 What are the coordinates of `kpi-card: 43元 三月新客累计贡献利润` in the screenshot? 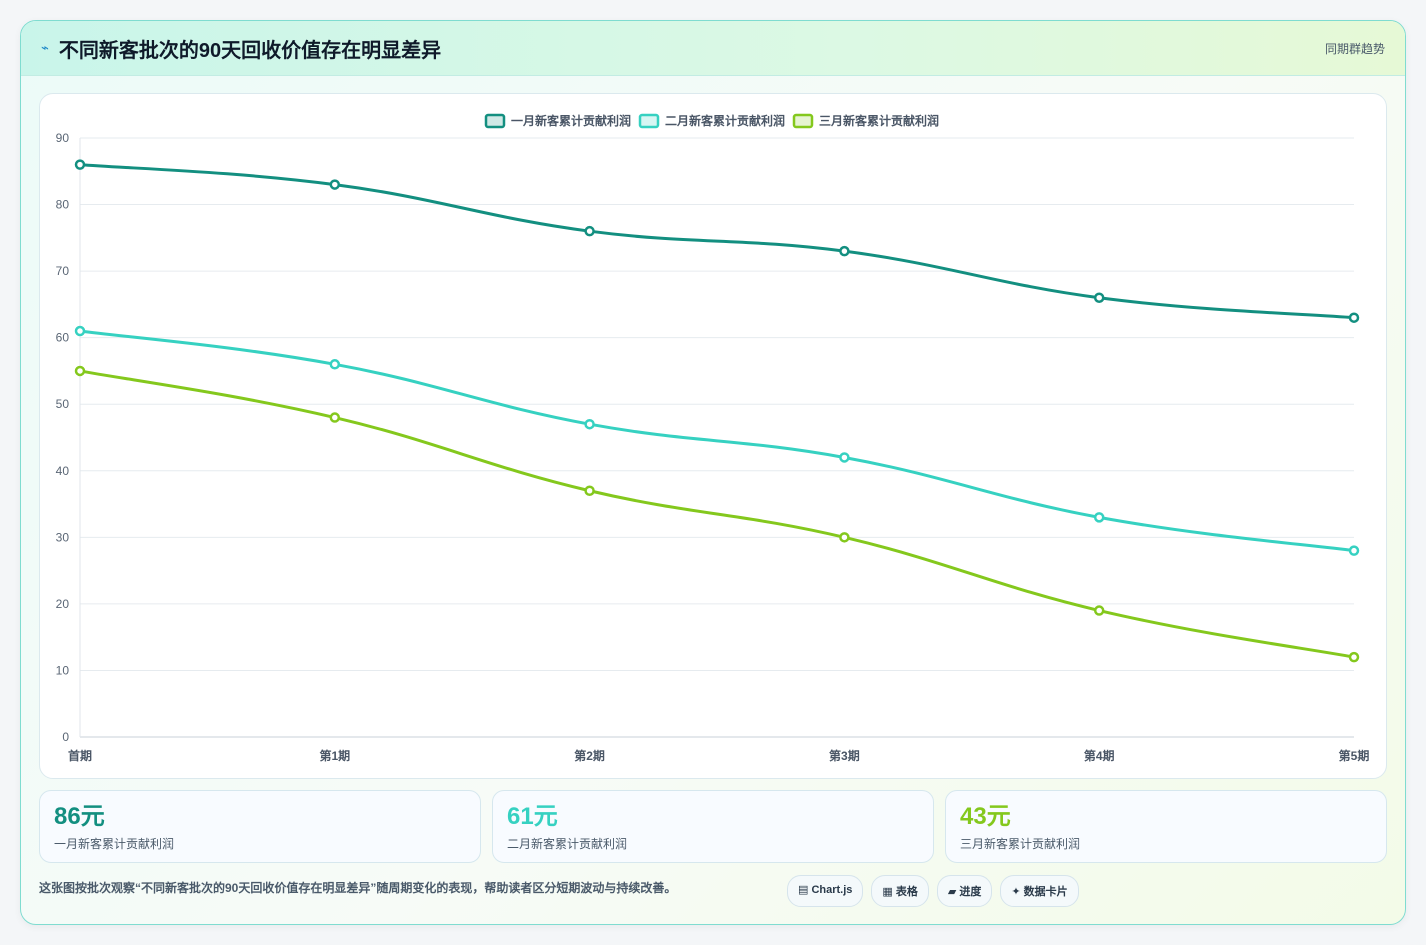 It's located at (1166, 826).